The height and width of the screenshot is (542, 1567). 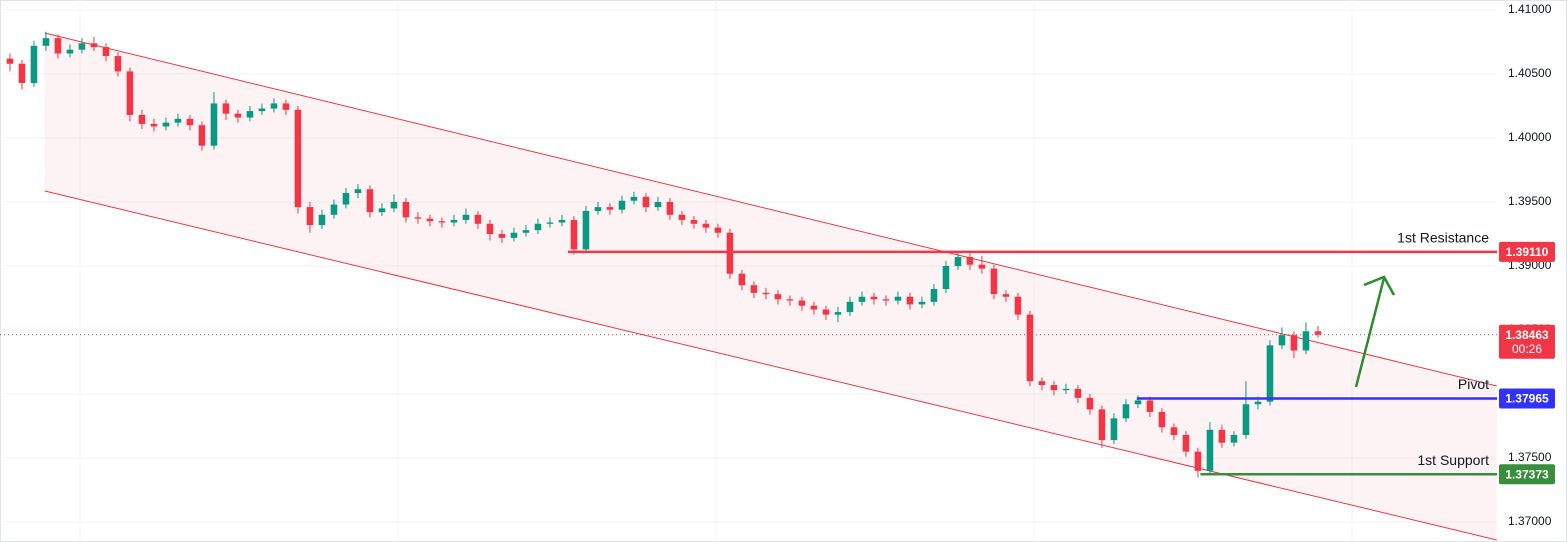 What do you see at coordinates (1530, 457) in the screenshot?
I see `y-tick-label: 1.37500` at bounding box center [1530, 457].